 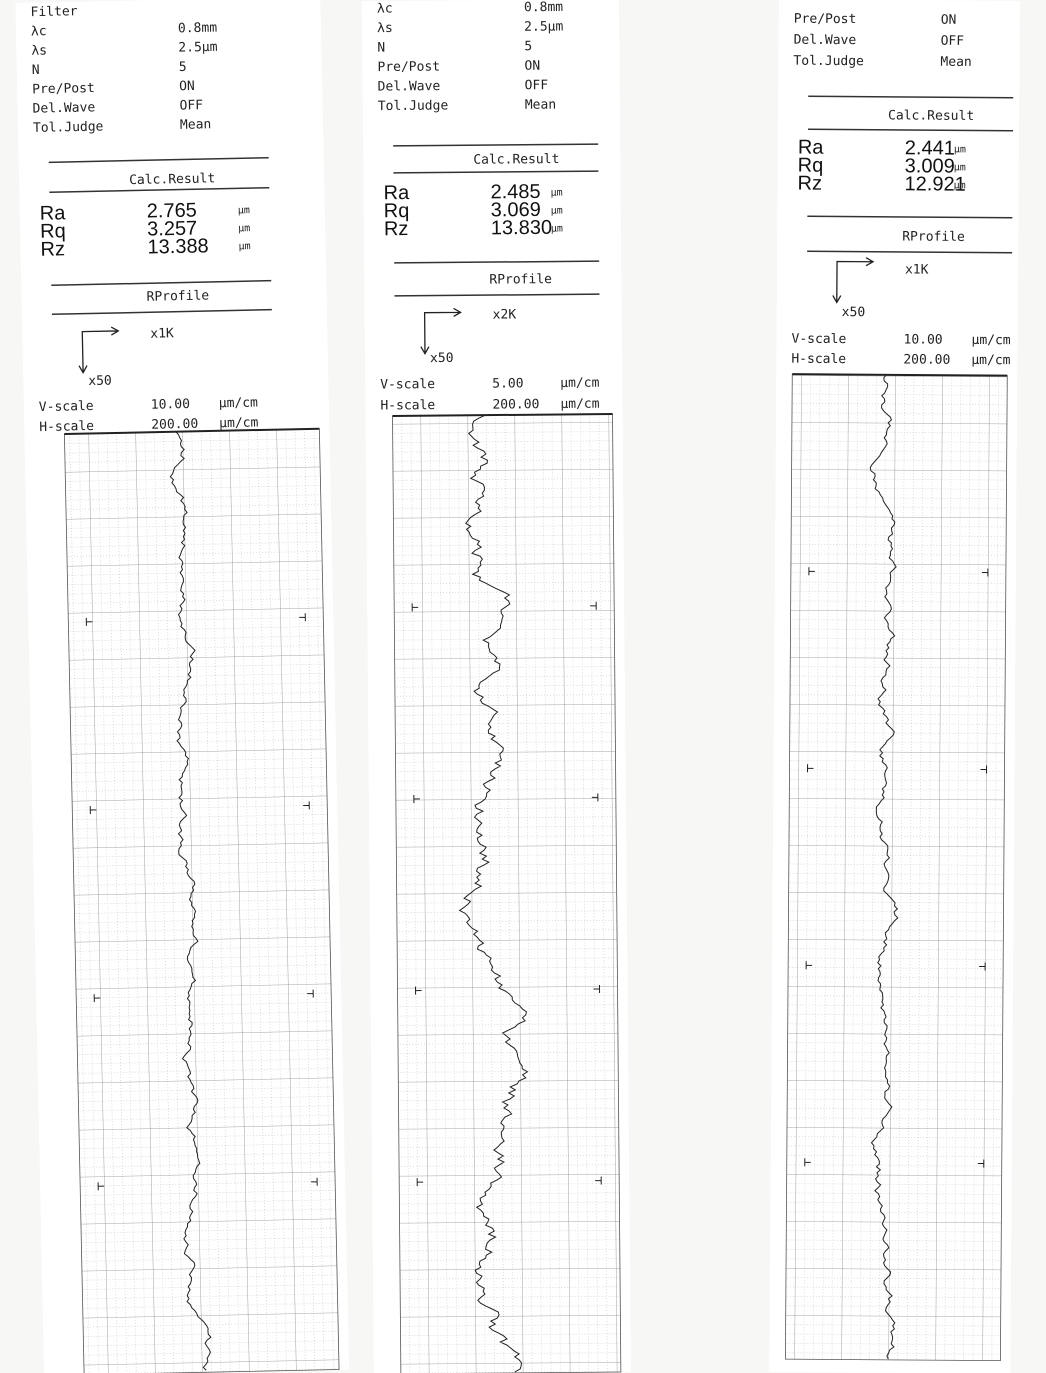 I want to click on result-value: 3.069, so click(x=516, y=210).